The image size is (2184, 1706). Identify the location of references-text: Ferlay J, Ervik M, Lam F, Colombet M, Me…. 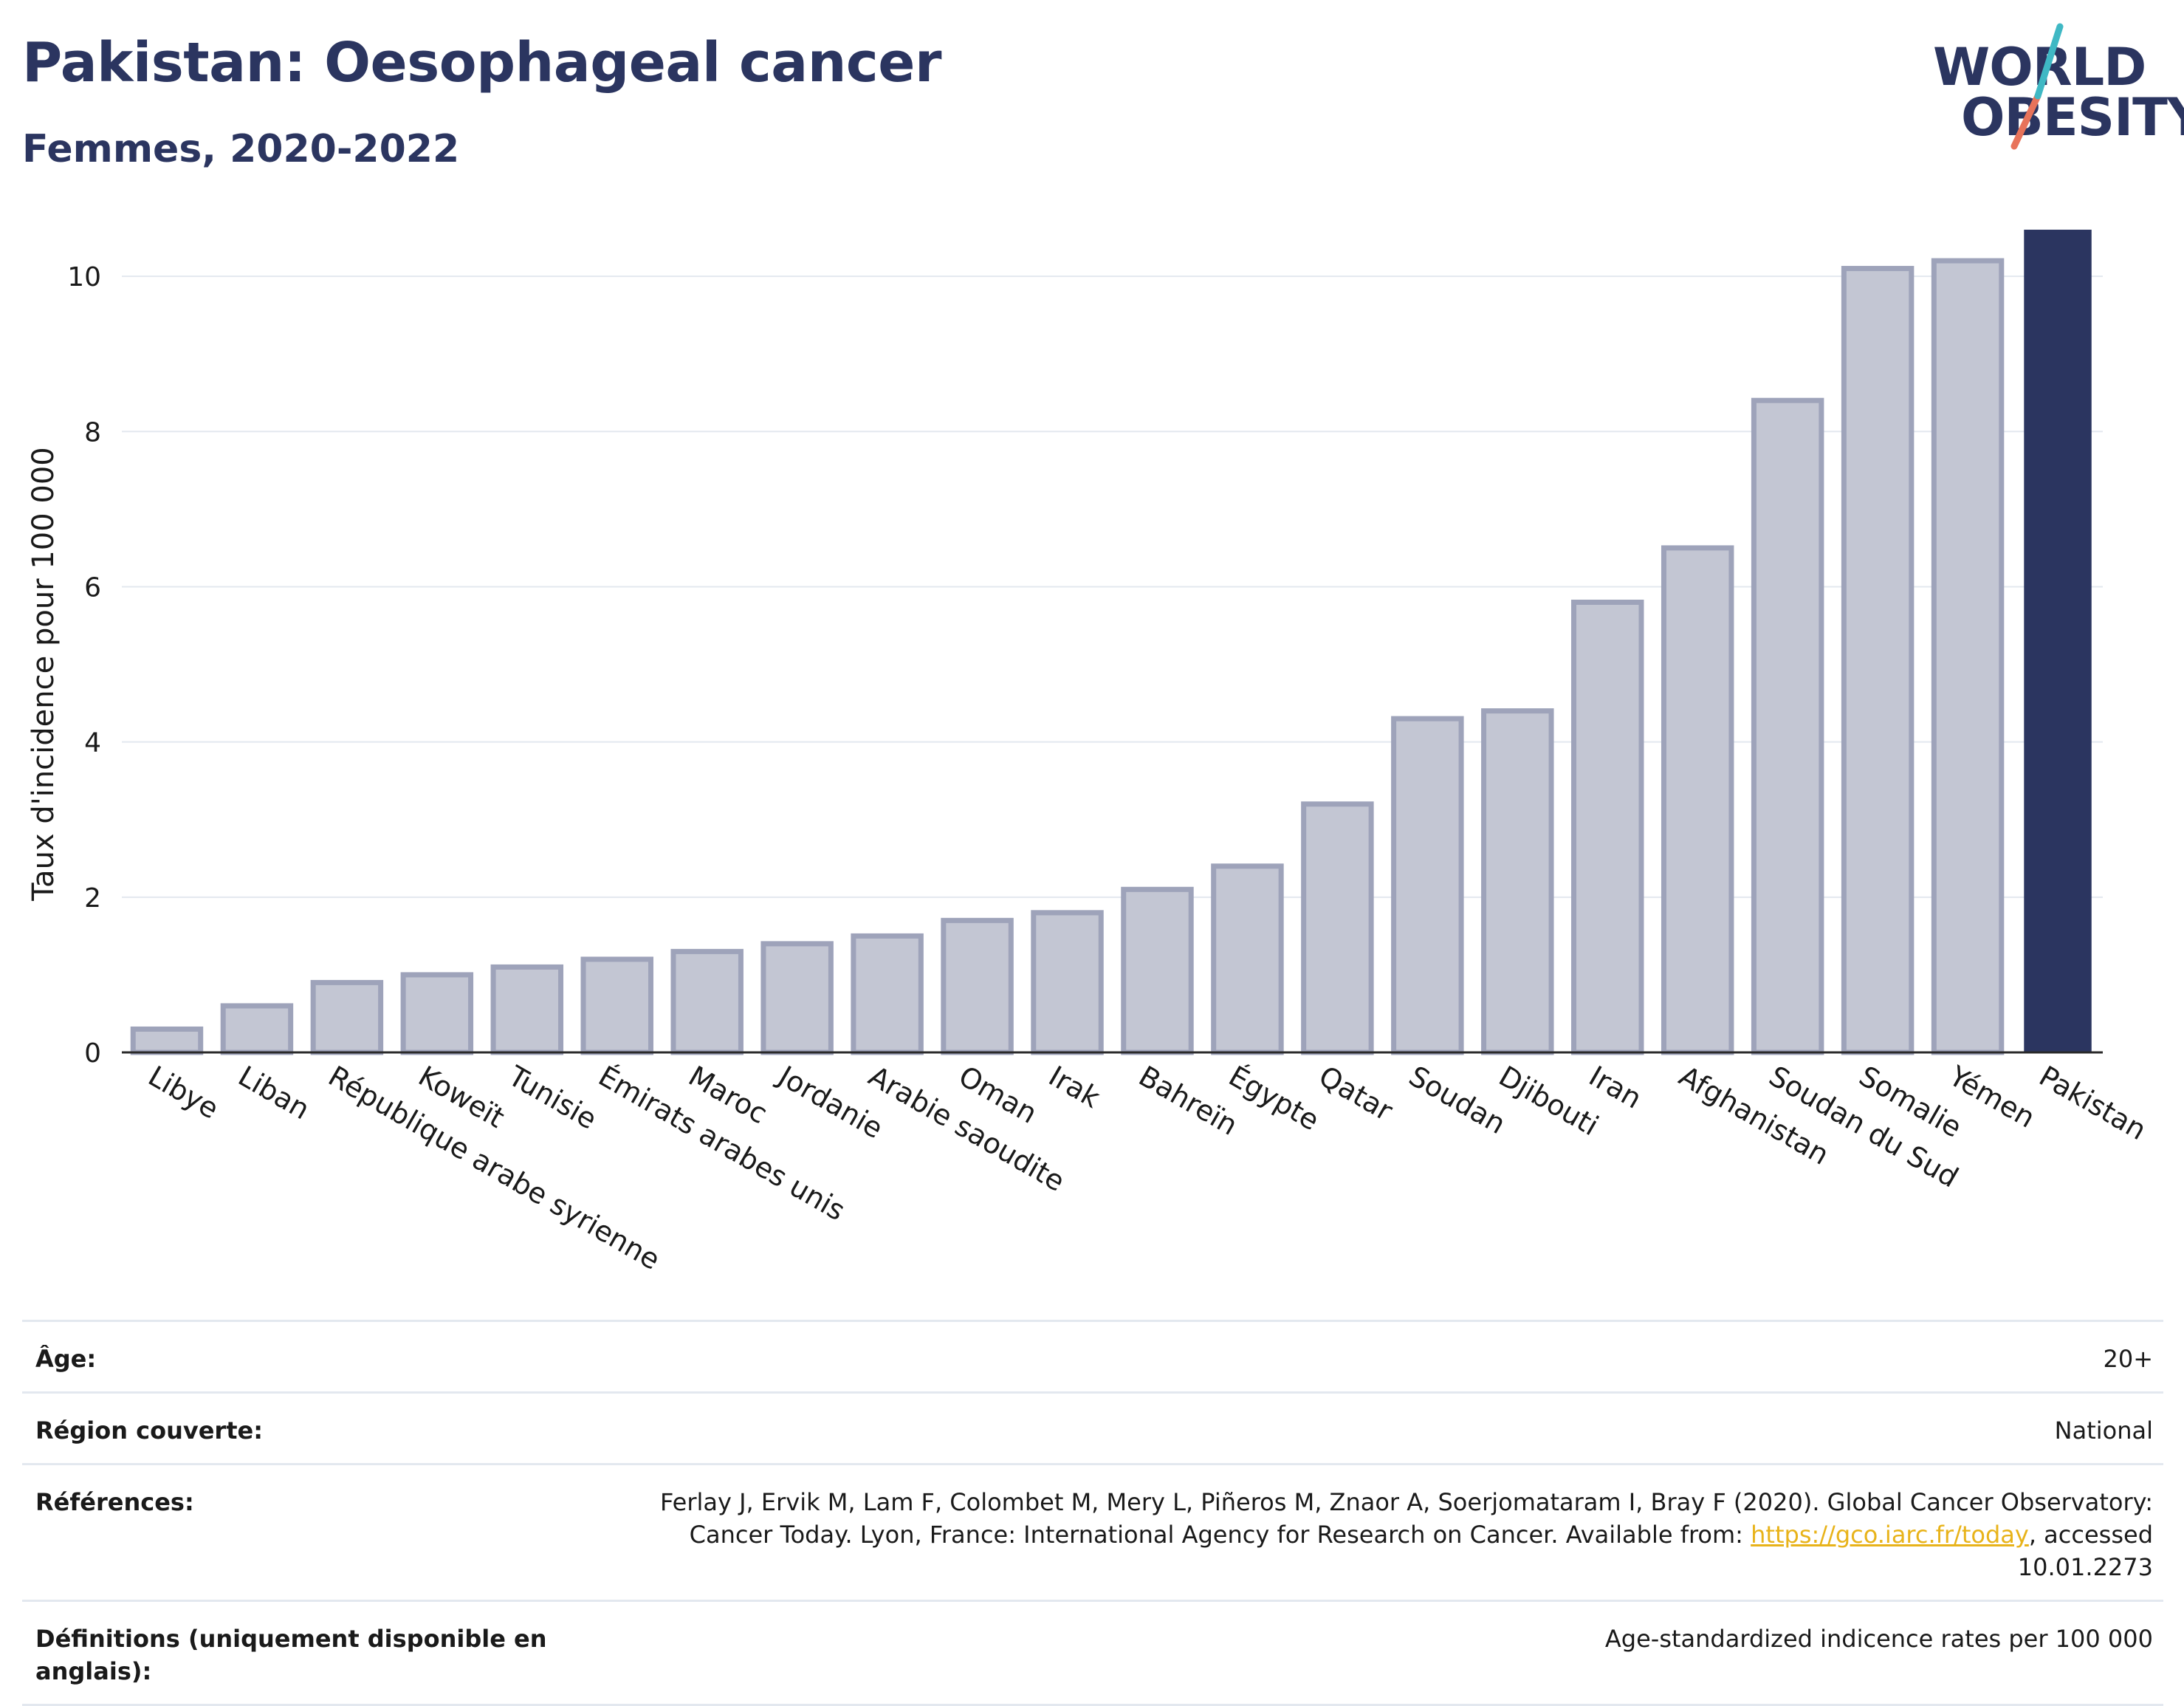
(1407, 1518).